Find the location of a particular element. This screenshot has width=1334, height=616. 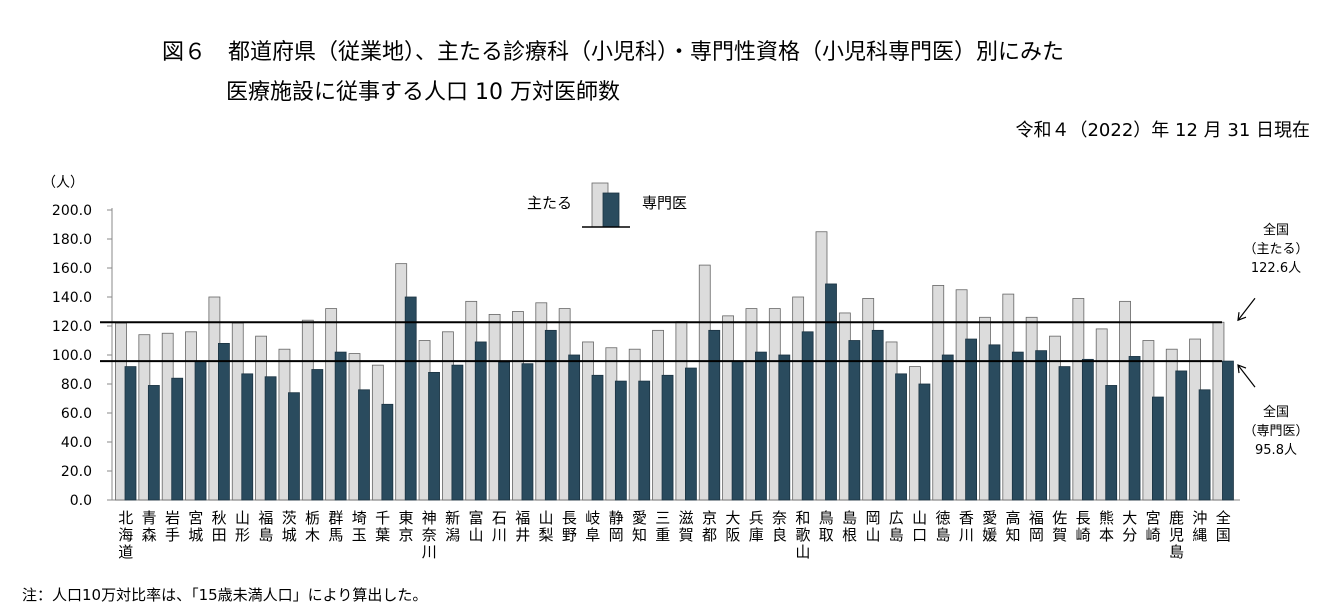

x-tick-label: 京都 is located at coordinates (709, 526).